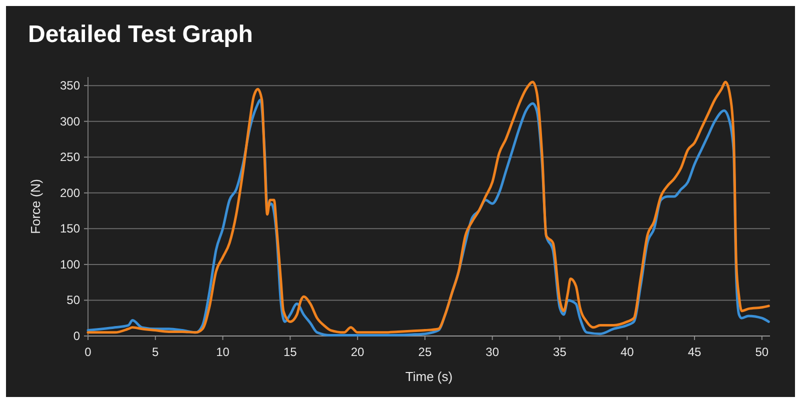 The height and width of the screenshot is (403, 801). Describe the element at coordinates (70, 157) in the screenshot. I see `y-tick-label: 250` at that location.